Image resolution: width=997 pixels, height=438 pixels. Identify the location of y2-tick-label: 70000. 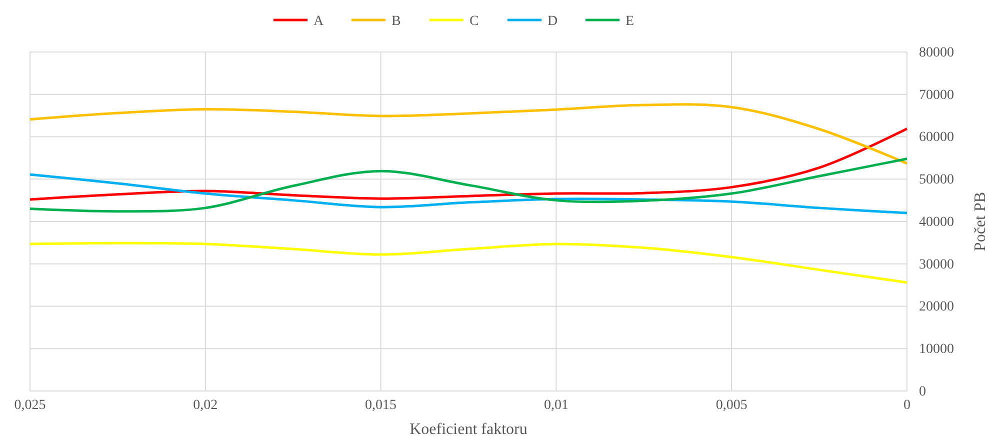
(936, 95).